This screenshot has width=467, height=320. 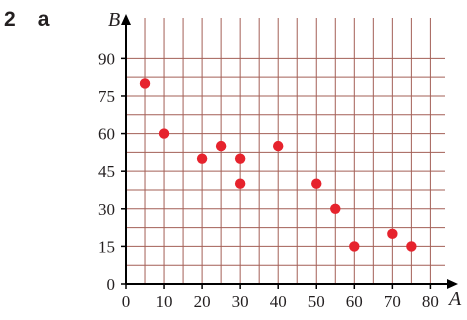 What do you see at coordinates (354, 301) in the screenshot?
I see `x-tick-label: 60` at bounding box center [354, 301].